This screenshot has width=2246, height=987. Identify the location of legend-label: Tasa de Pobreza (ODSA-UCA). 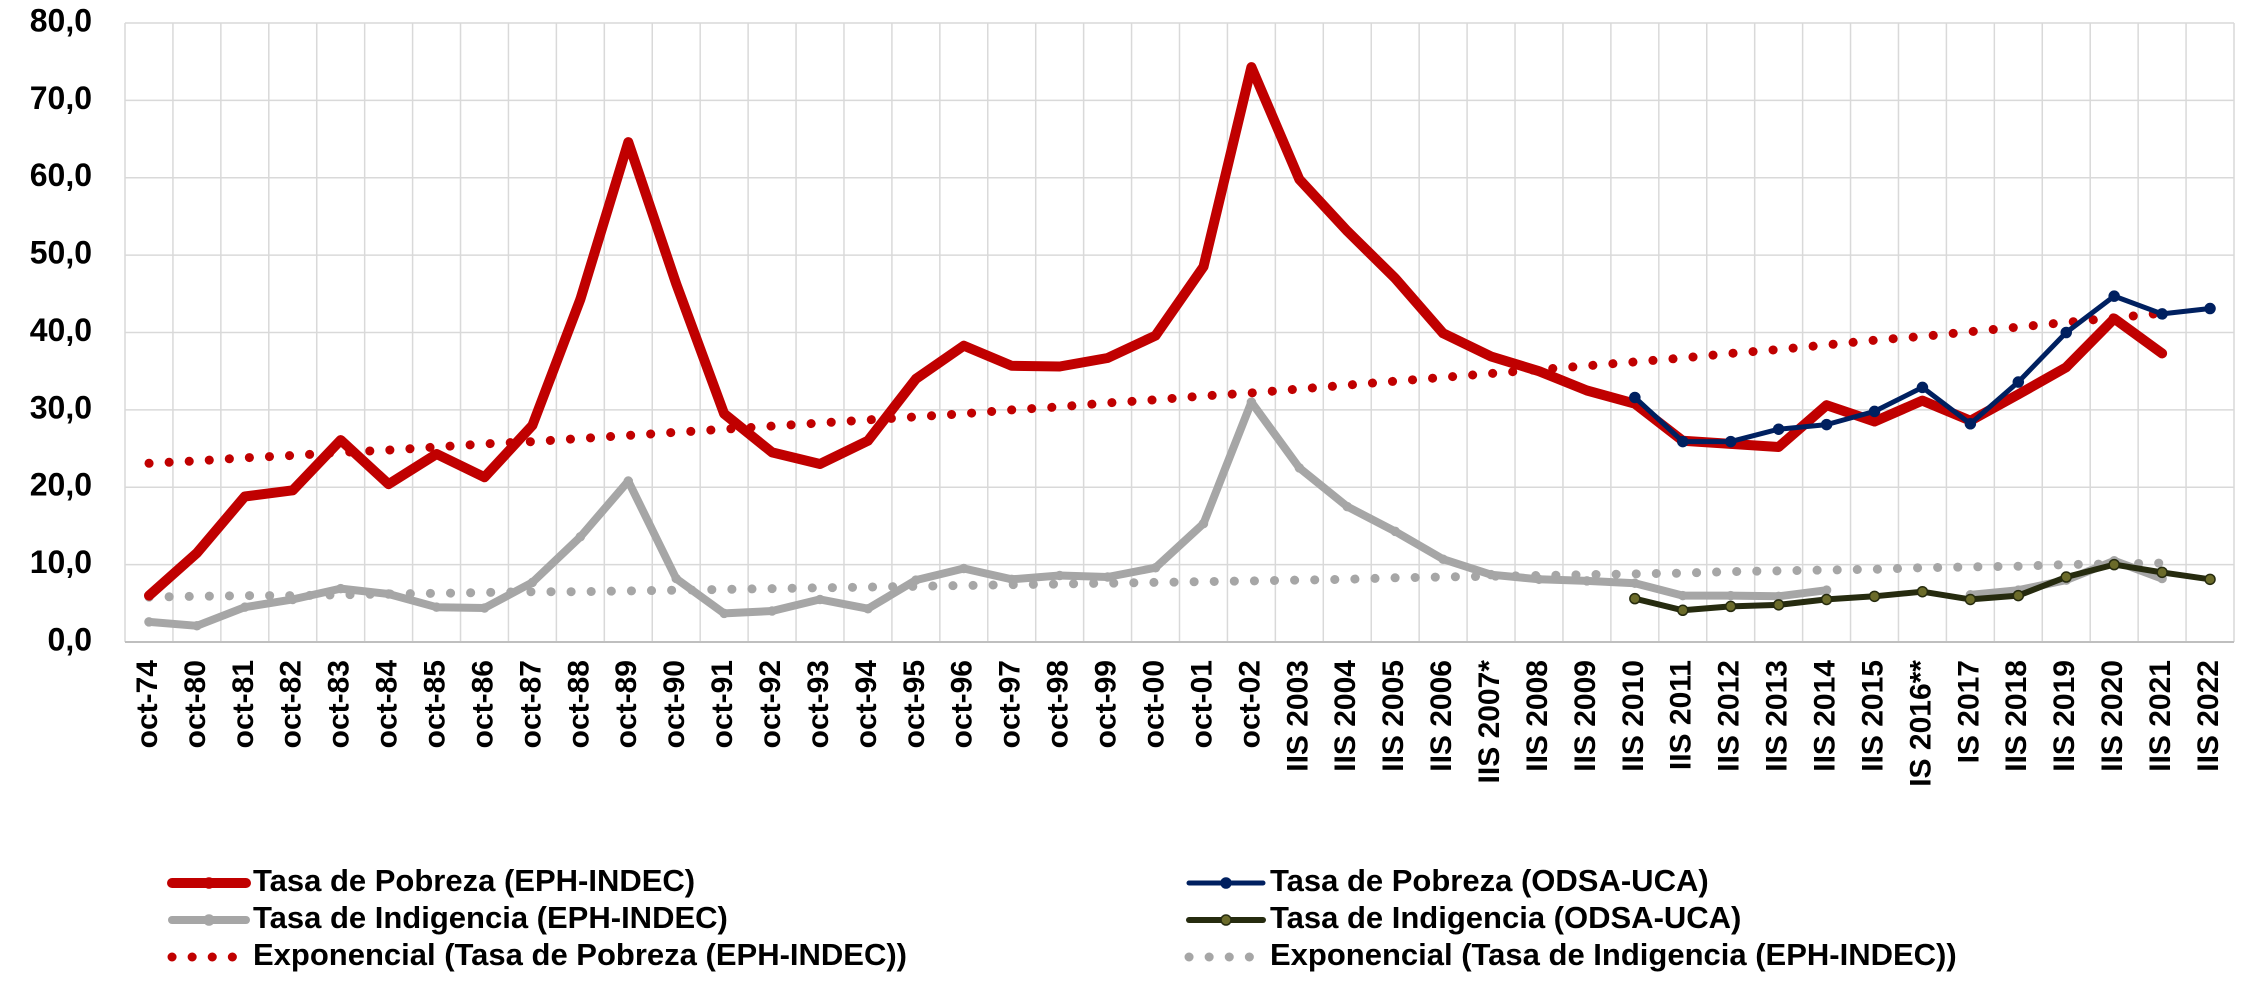
(1489, 880).